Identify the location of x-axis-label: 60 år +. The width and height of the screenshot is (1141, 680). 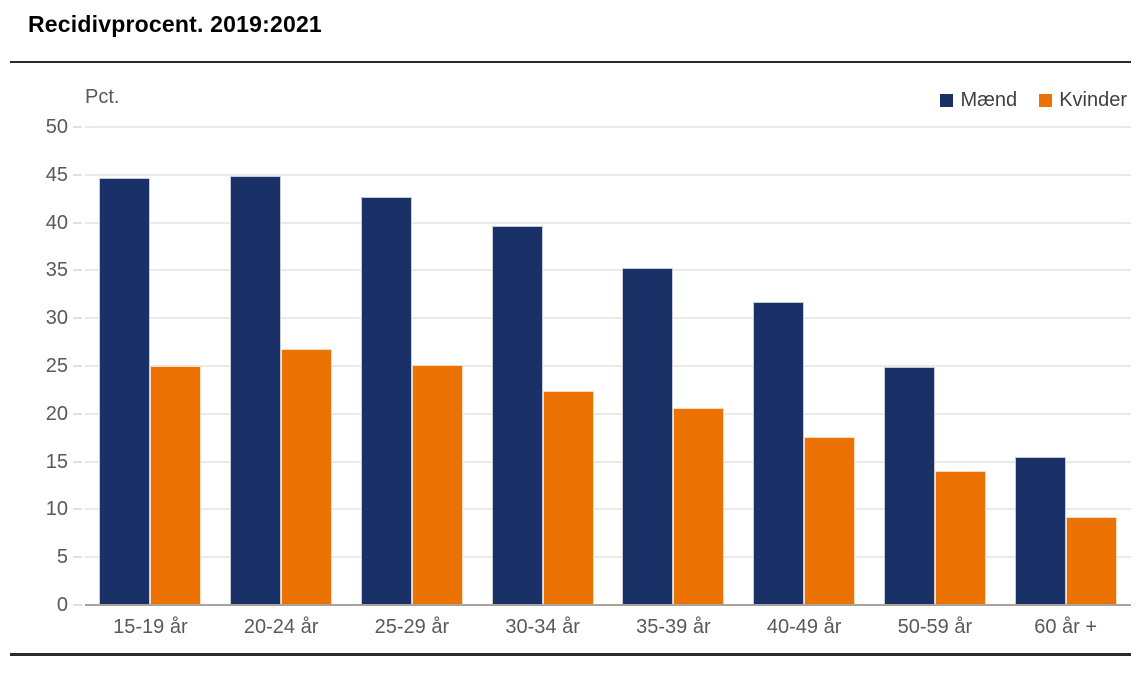
(1066, 627).